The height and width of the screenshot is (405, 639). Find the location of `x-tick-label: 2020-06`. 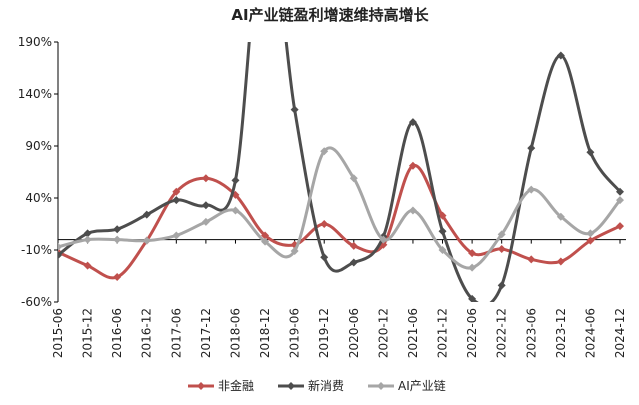

x-tick-label: 2020-06 is located at coordinates (354, 333).